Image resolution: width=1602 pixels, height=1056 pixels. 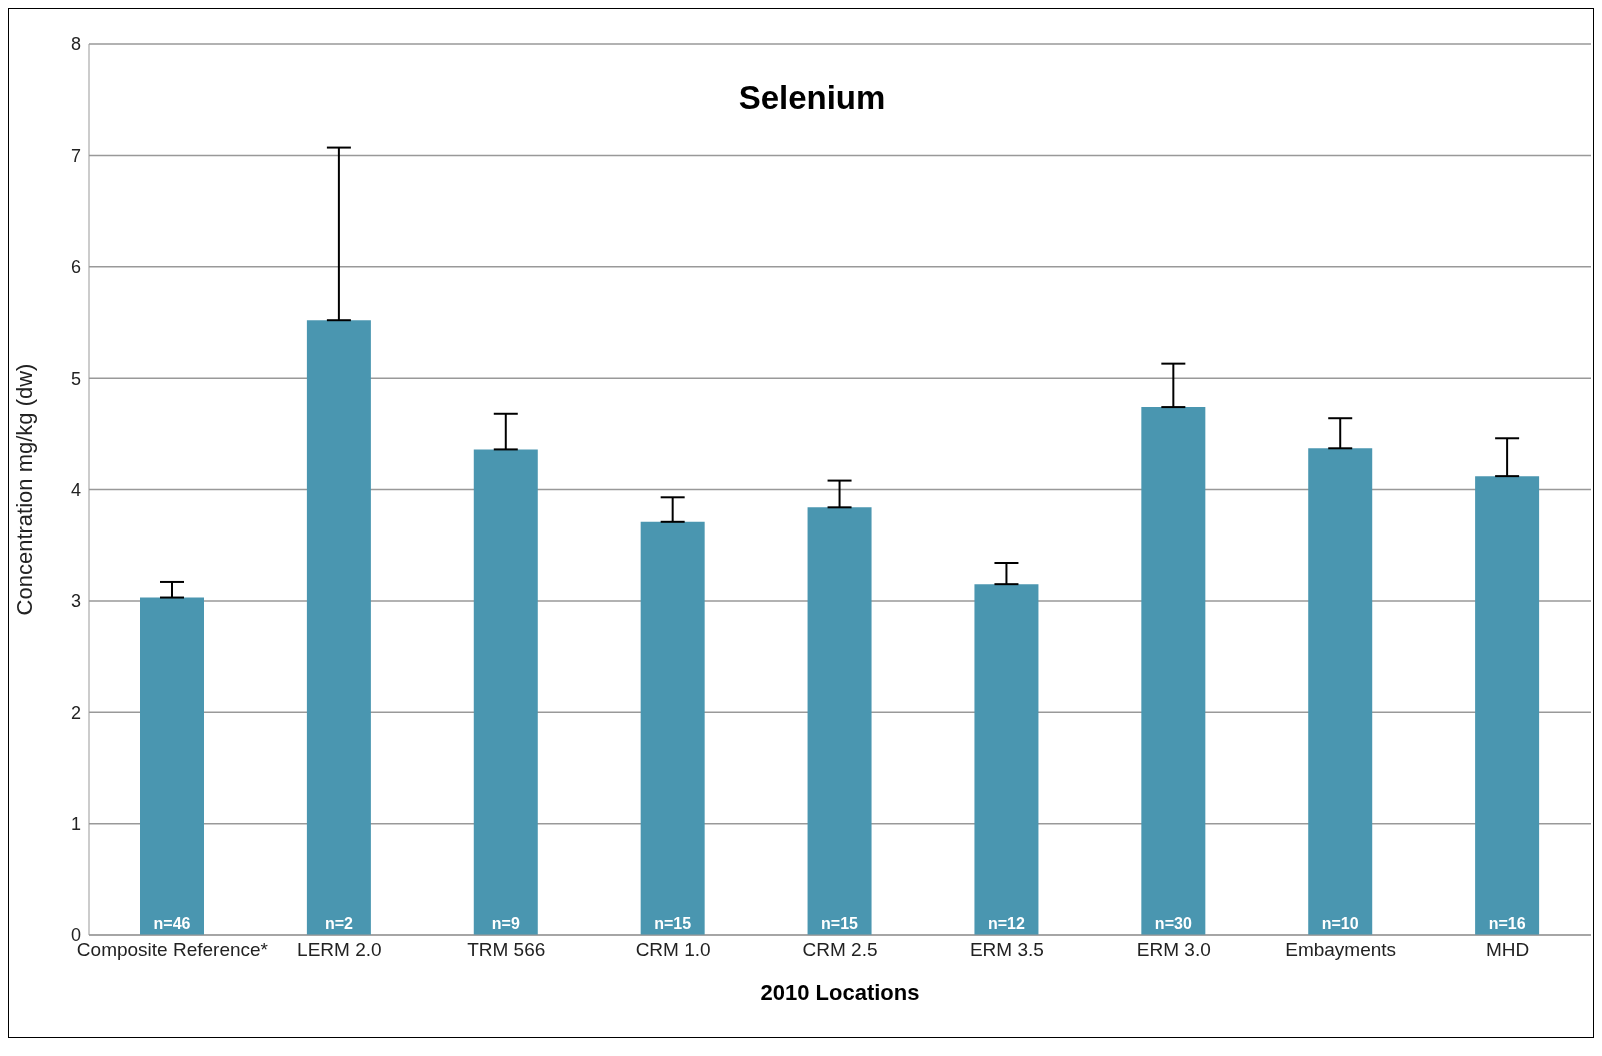 What do you see at coordinates (1173, 923) in the screenshot?
I see `annotation: n=30` at bounding box center [1173, 923].